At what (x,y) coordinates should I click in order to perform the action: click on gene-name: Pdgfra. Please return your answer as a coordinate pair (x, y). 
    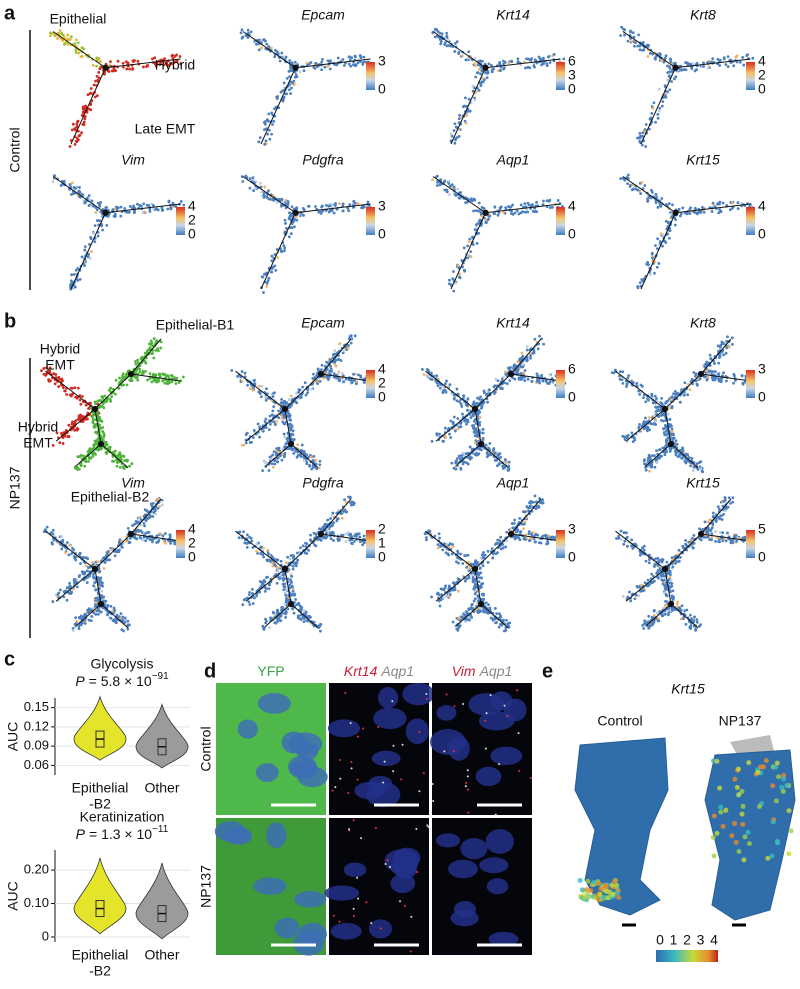
    Looking at the image, I should click on (322, 160).